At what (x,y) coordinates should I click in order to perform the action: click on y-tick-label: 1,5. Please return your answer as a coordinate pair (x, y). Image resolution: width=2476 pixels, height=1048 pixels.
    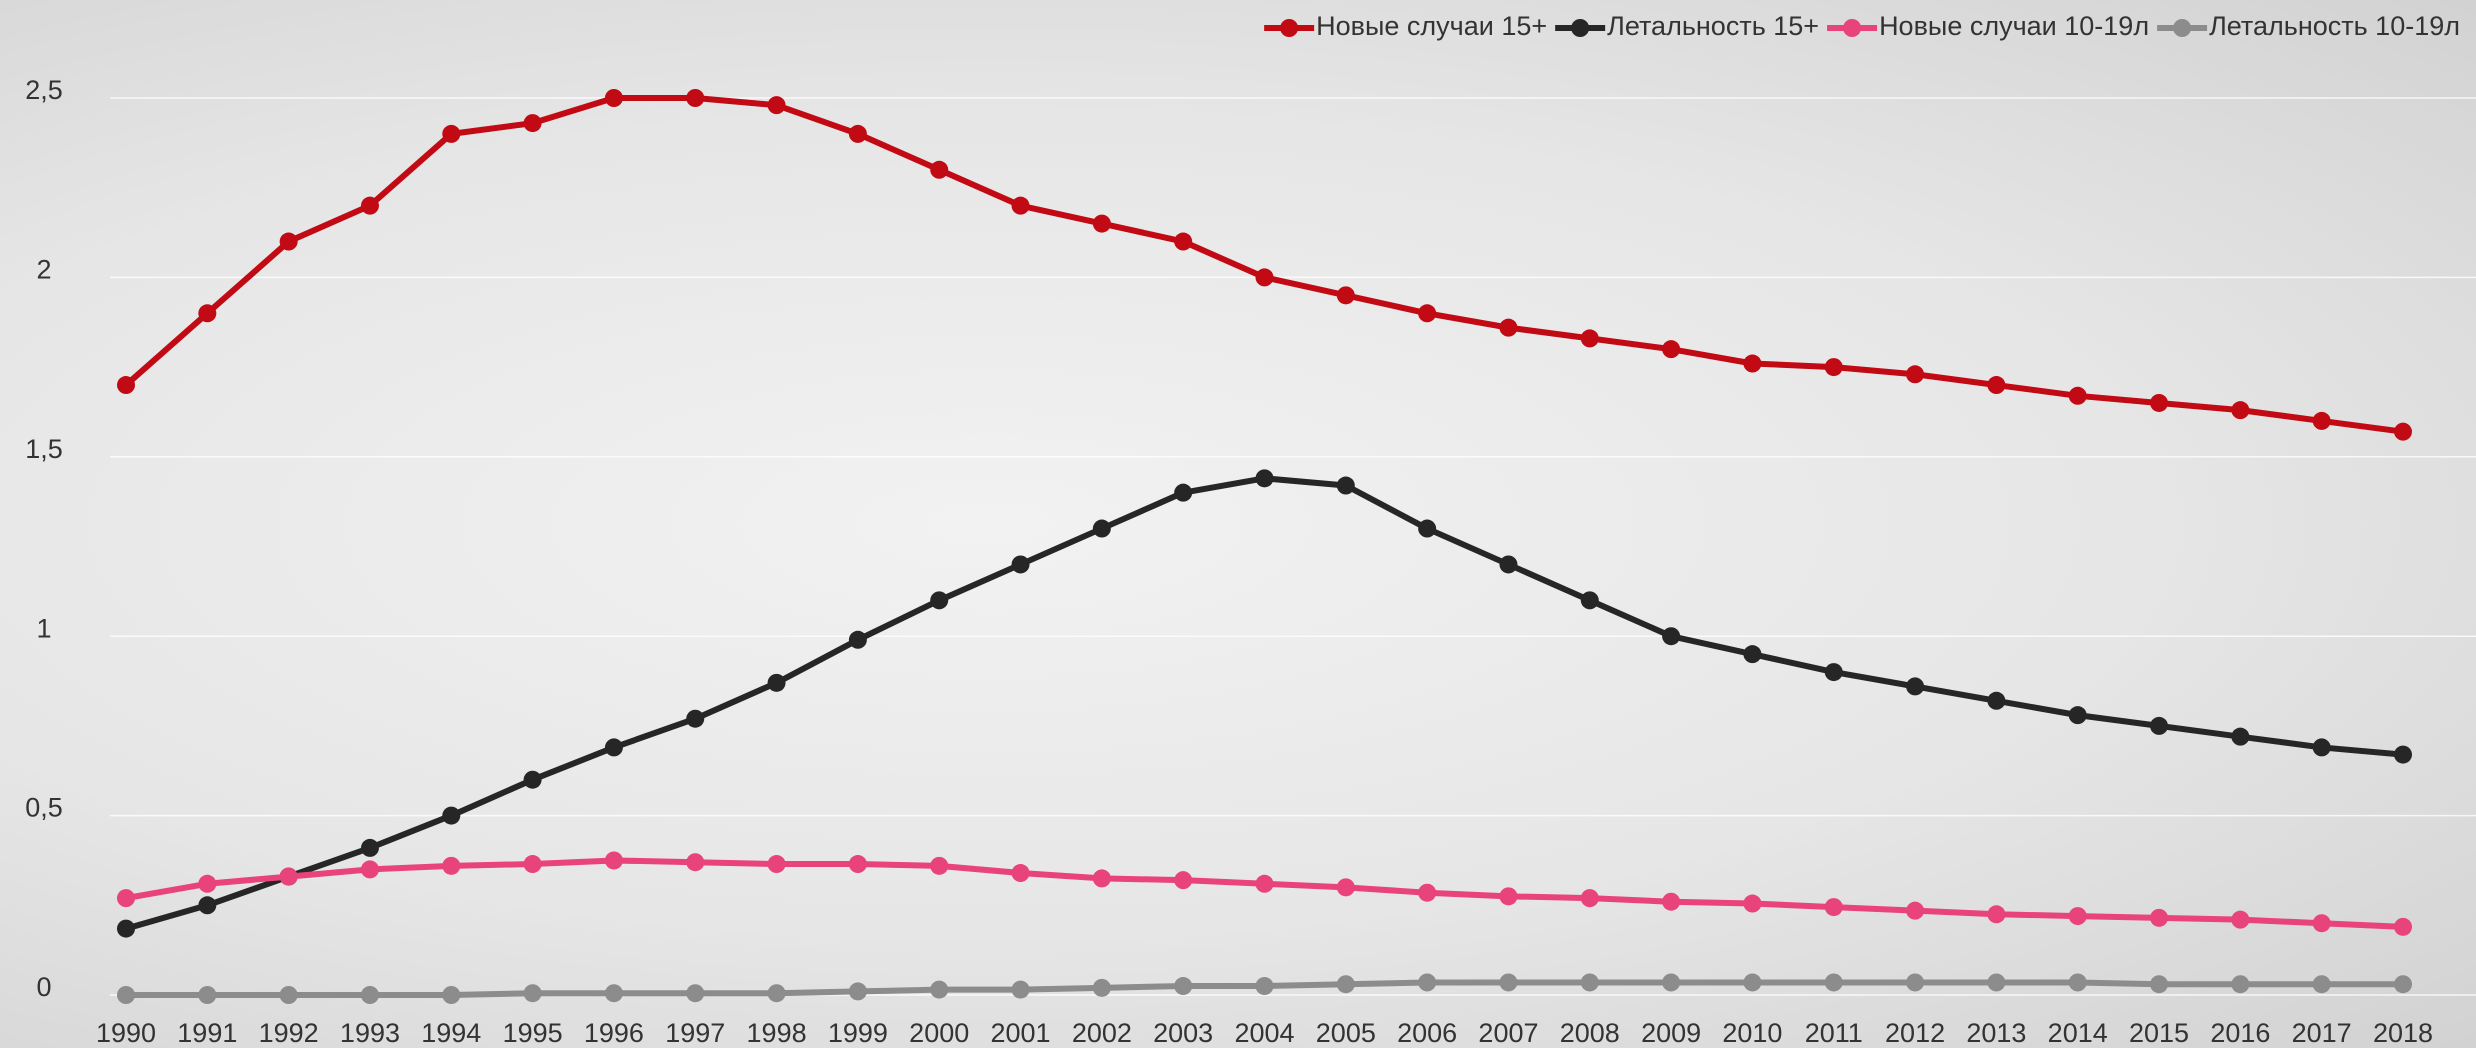
    Looking at the image, I should click on (44, 449).